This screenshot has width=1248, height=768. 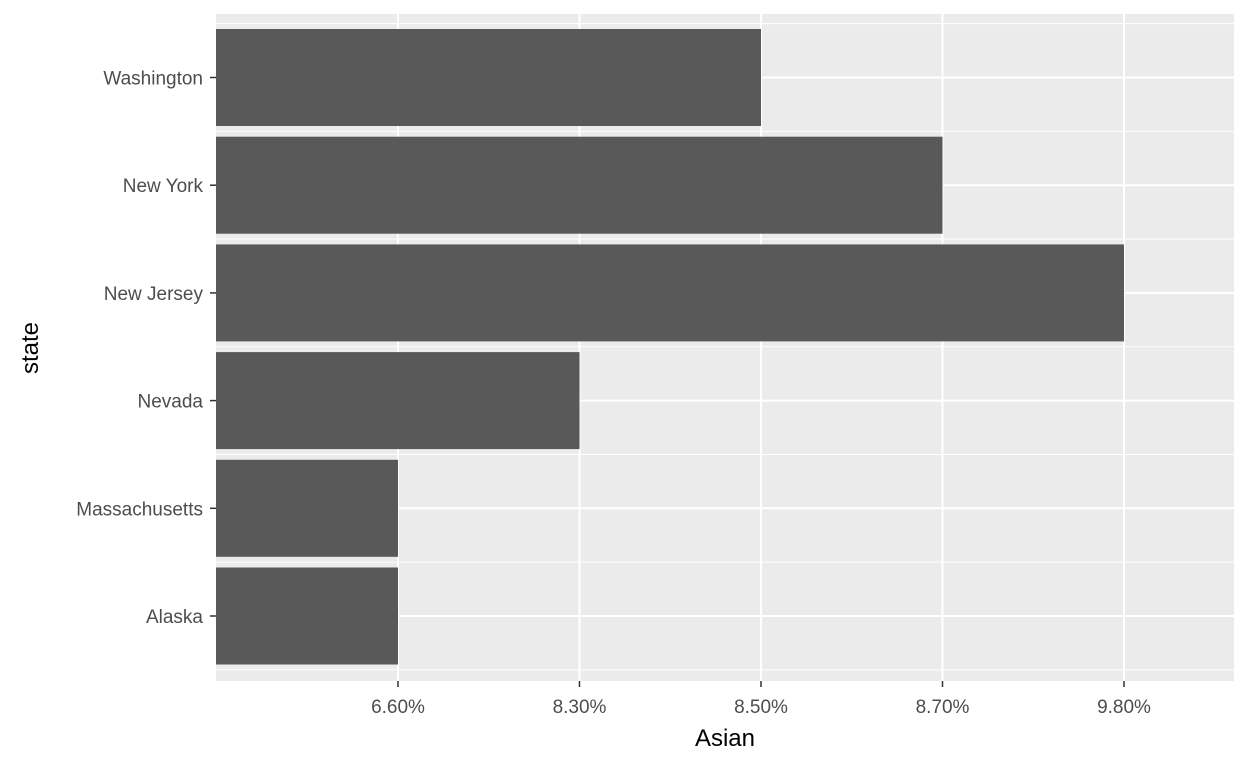 What do you see at coordinates (670, 293) in the screenshot?
I see `bar-new-jersey` at bounding box center [670, 293].